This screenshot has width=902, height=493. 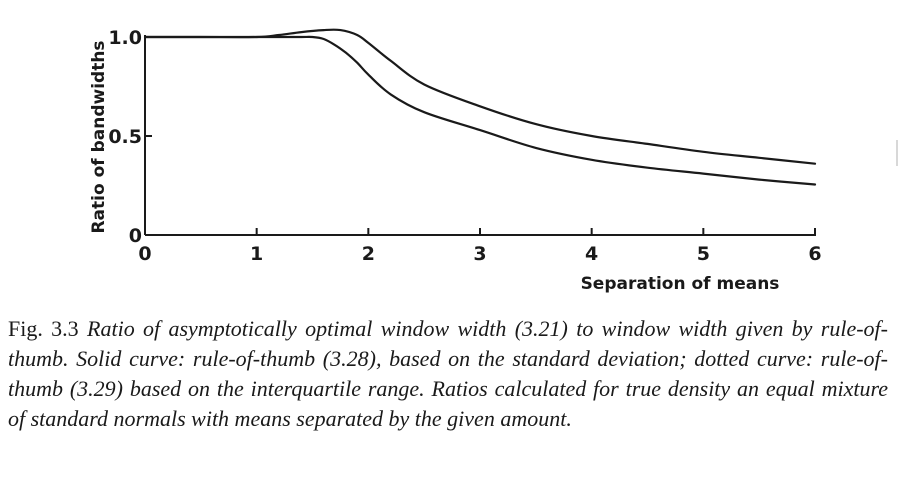 What do you see at coordinates (680, 284) in the screenshot?
I see `x-axis-label: Separation of means` at bounding box center [680, 284].